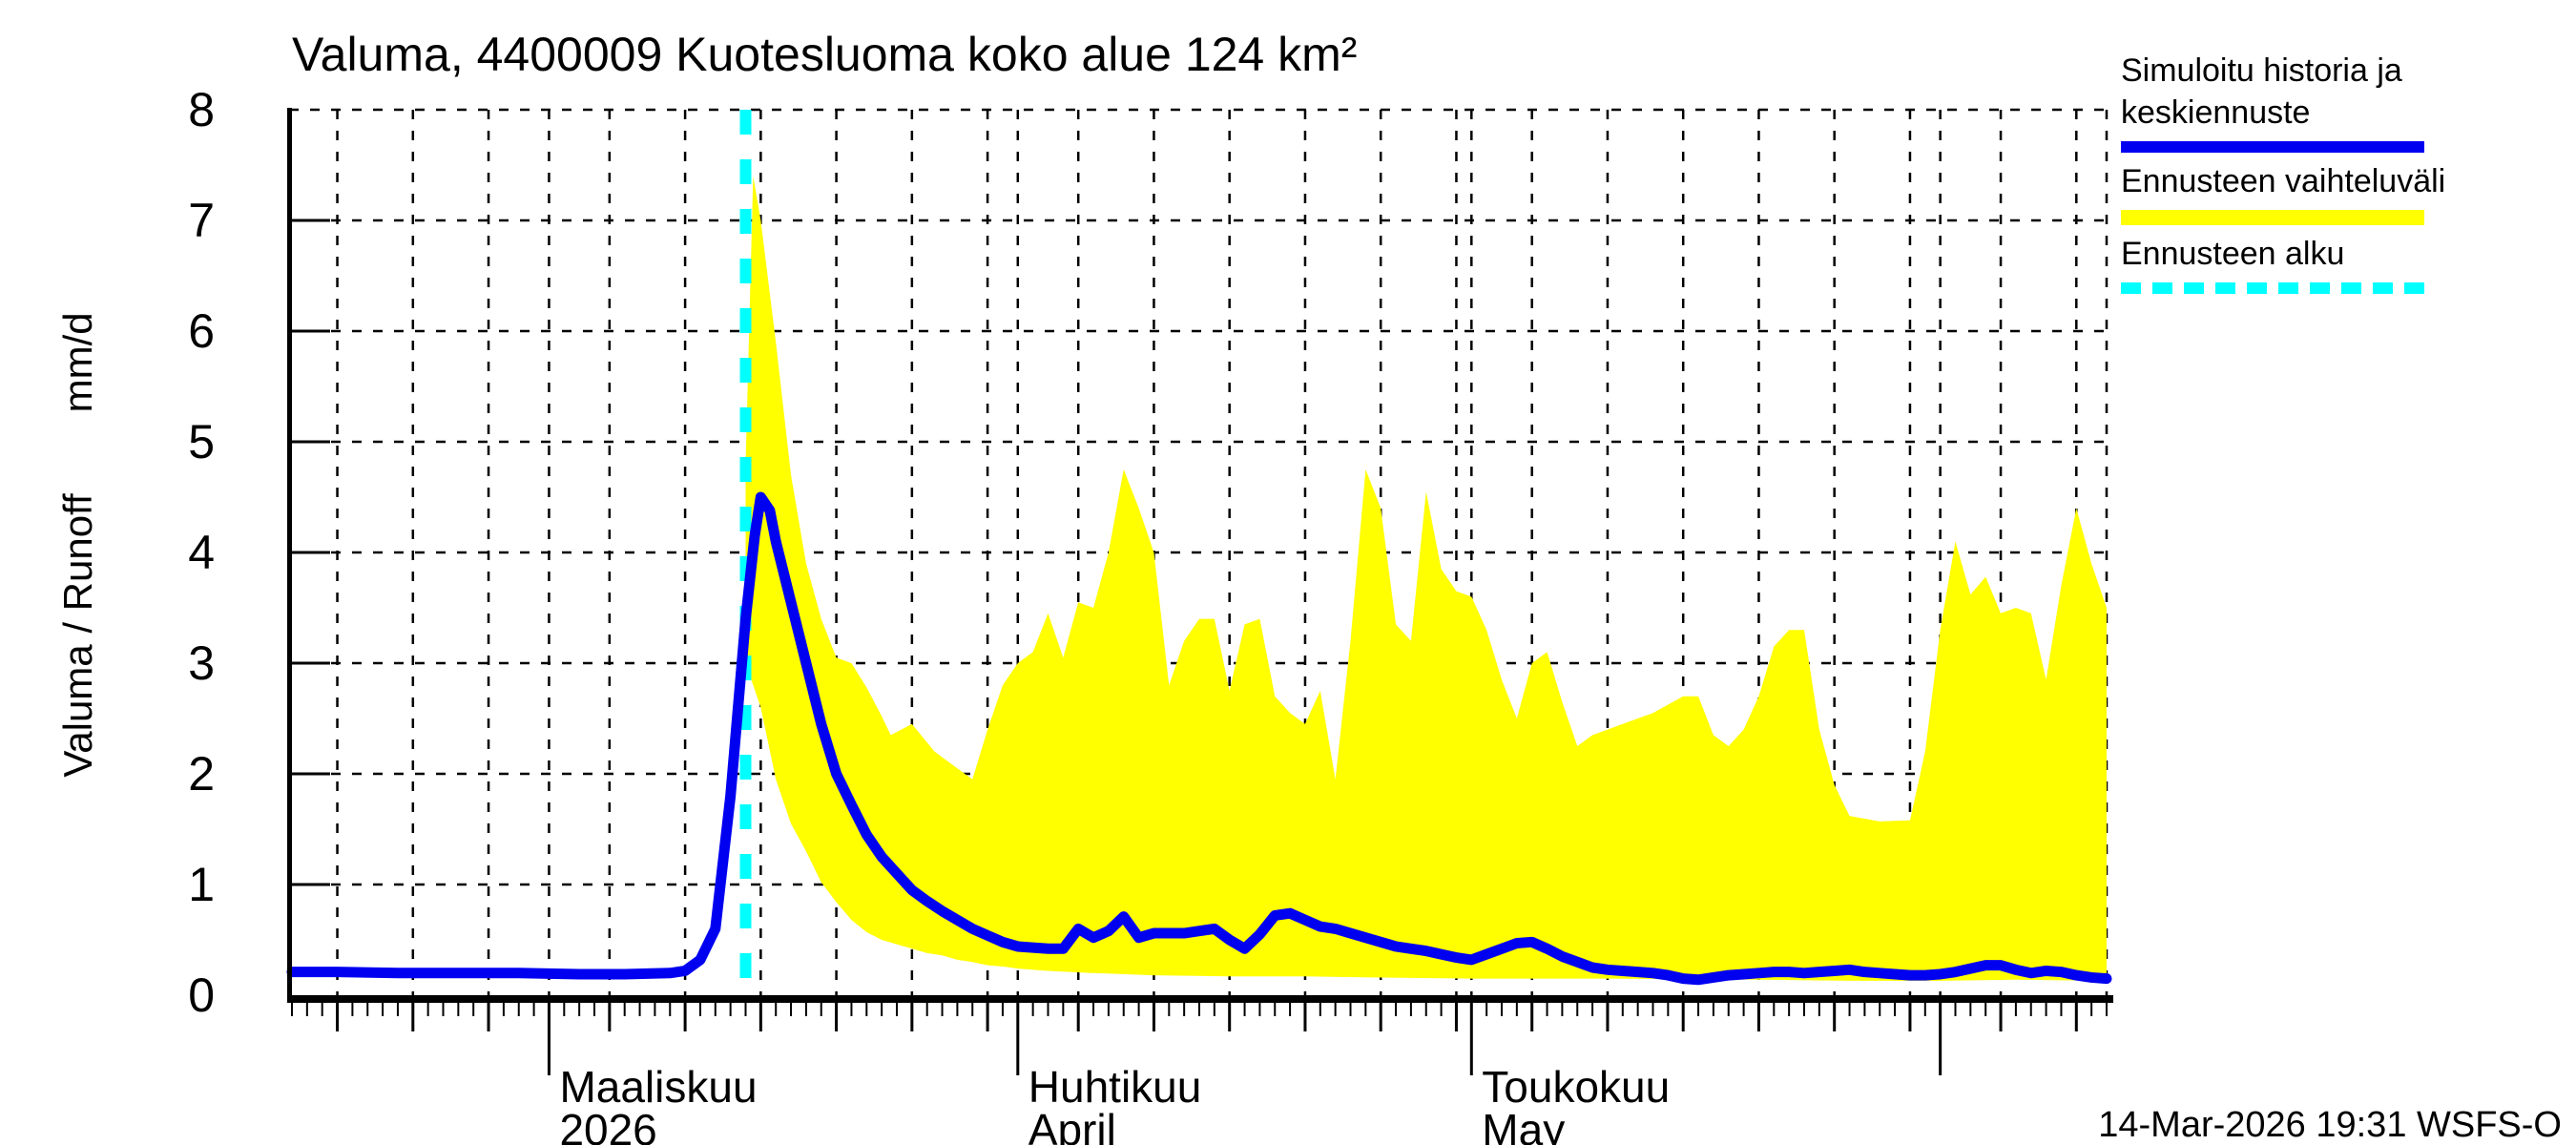  Describe the element at coordinates (201, 109) in the screenshot. I see `svg-text: 8` at that location.